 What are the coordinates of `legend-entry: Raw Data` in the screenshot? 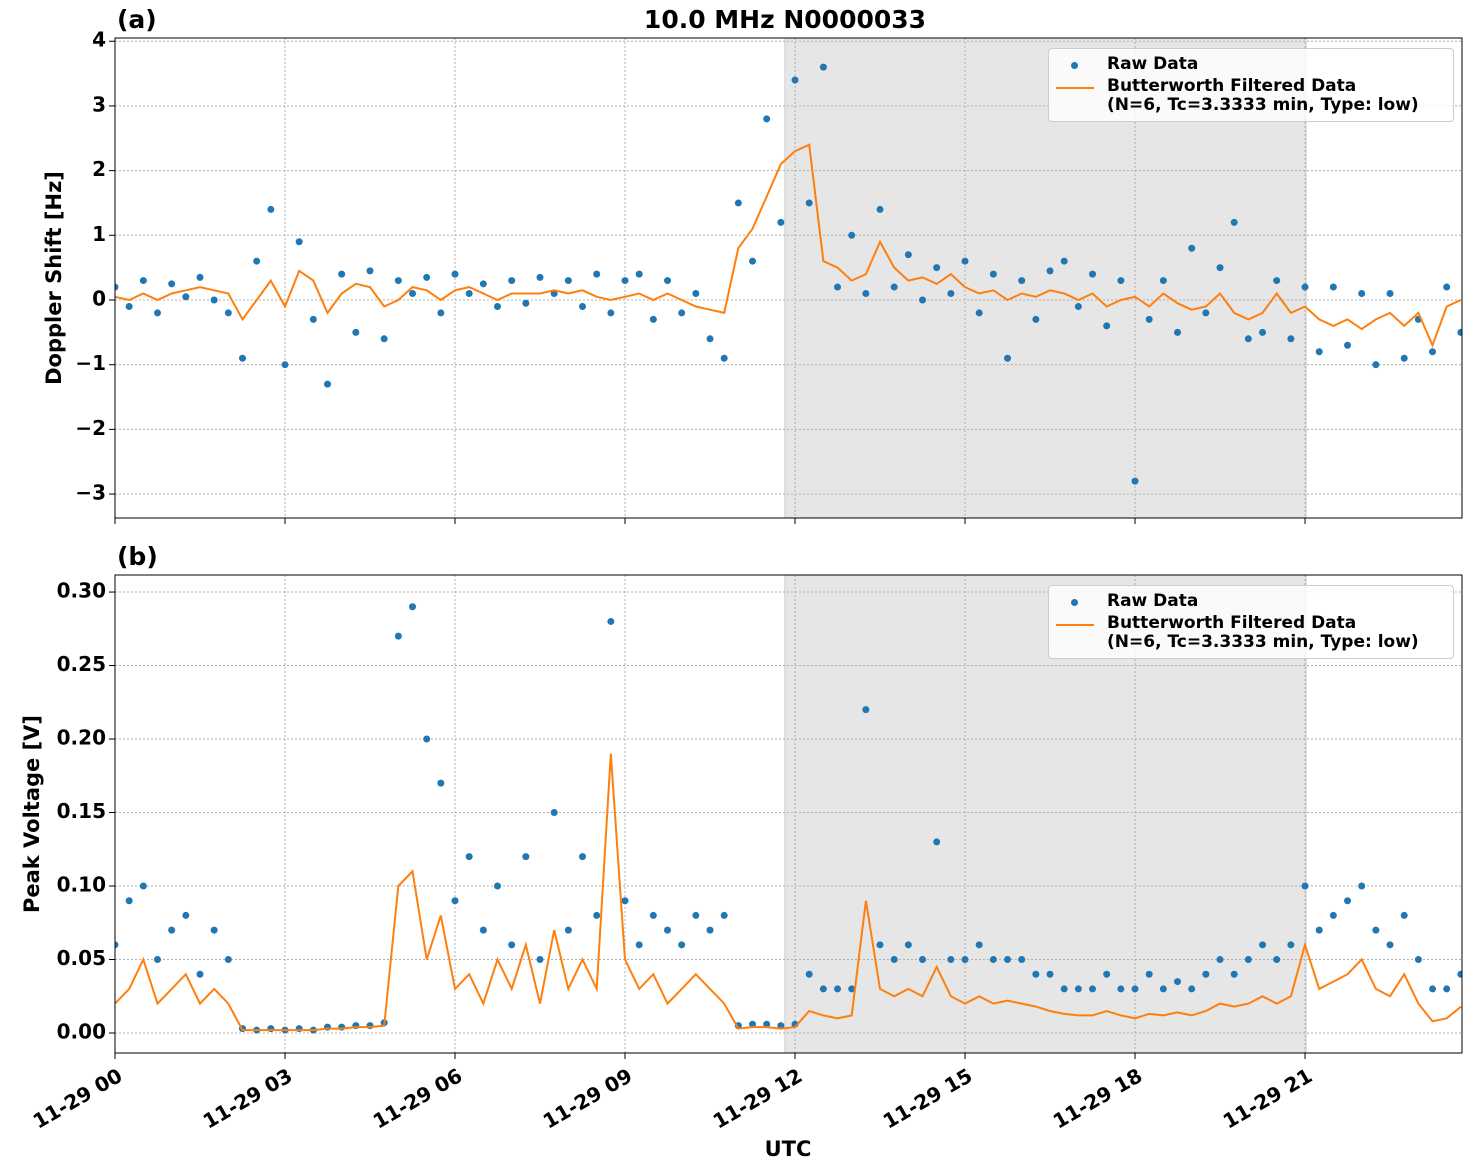 It's located at (1251, 65).